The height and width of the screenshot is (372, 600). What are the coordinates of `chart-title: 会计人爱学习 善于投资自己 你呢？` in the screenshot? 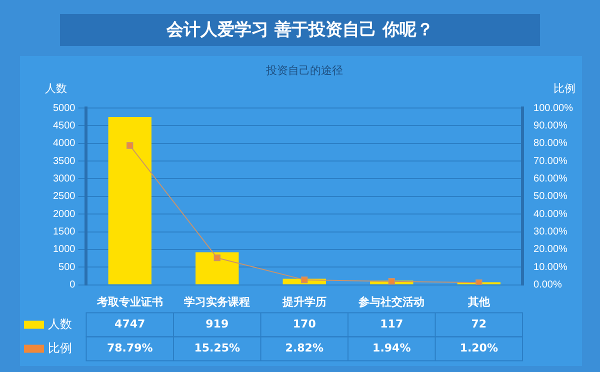 It's located at (300, 30).